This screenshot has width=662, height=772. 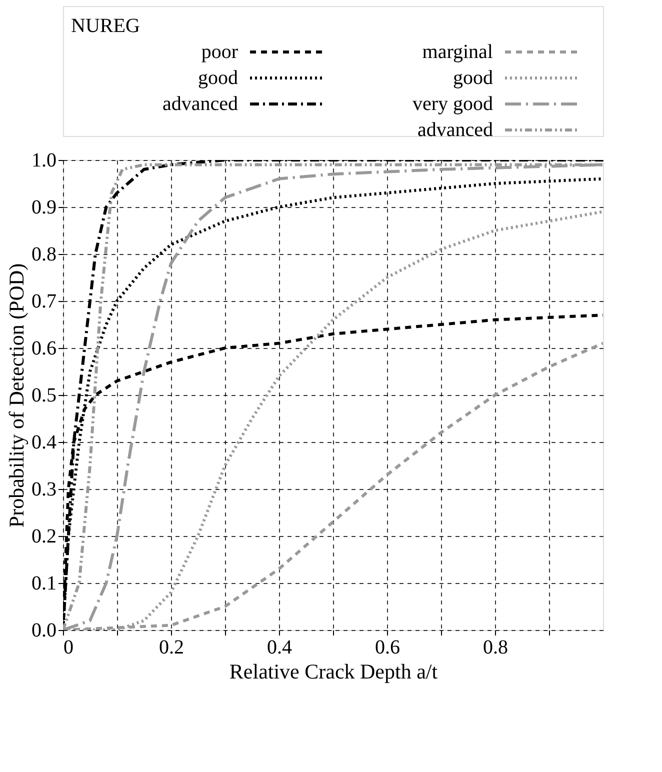 What do you see at coordinates (44, 395) in the screenshot?
I see `y-tick-label: 0.5` at bounding box center [44, 395].